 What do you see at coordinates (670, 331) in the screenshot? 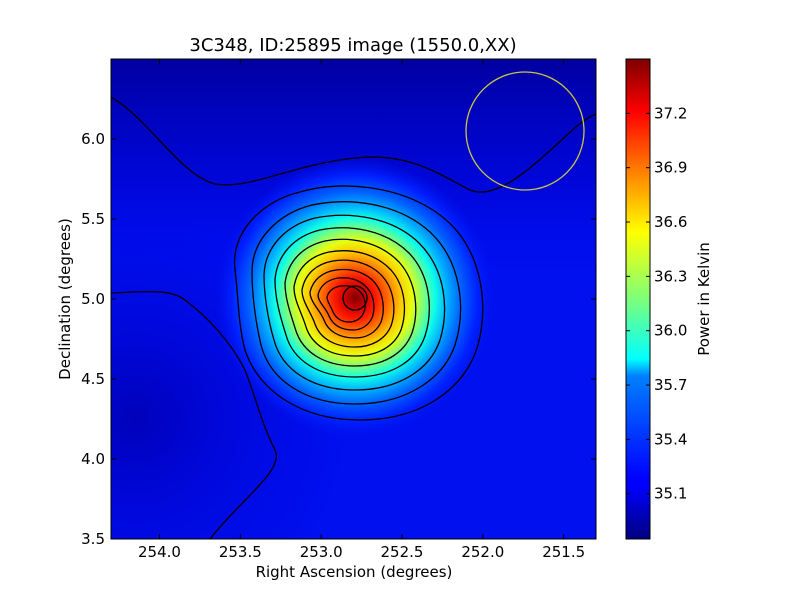
I see `colorbar-tick-label: 36.0` at bounding box center [670, 331].